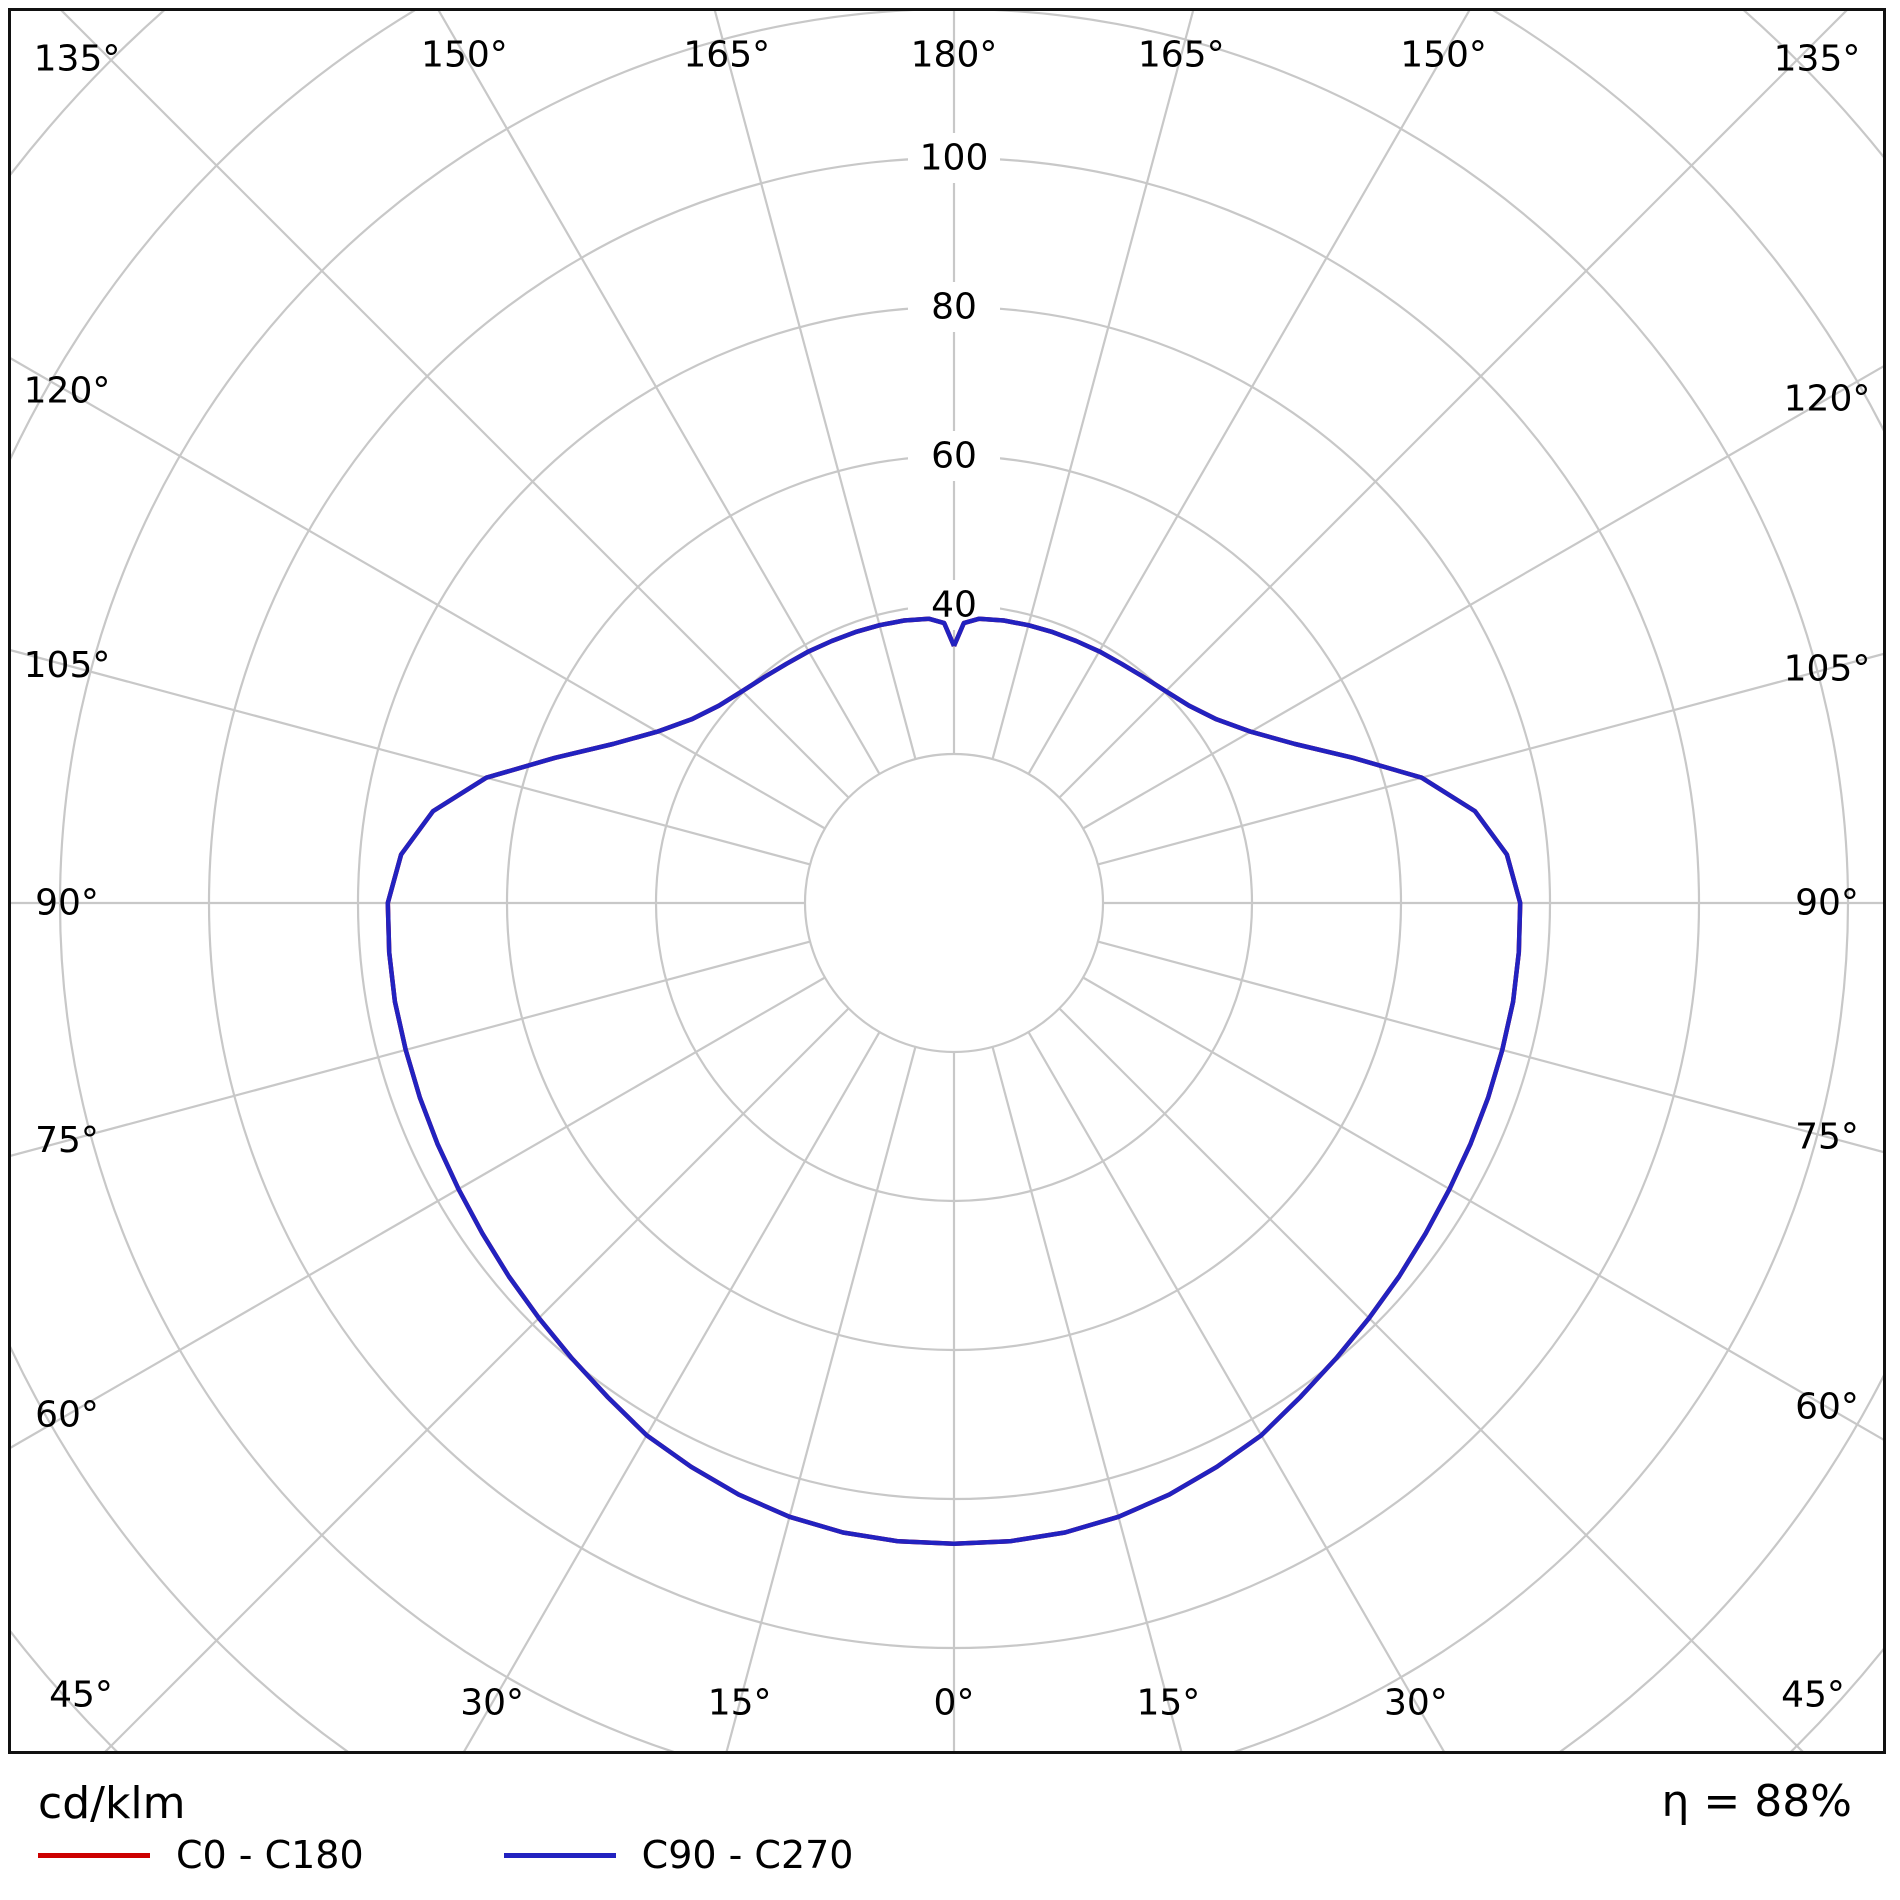 The image size is (1900, 1900). Describe the element at coordinates (954, 903) in the screenshot. I see `grid-circle` at that location.